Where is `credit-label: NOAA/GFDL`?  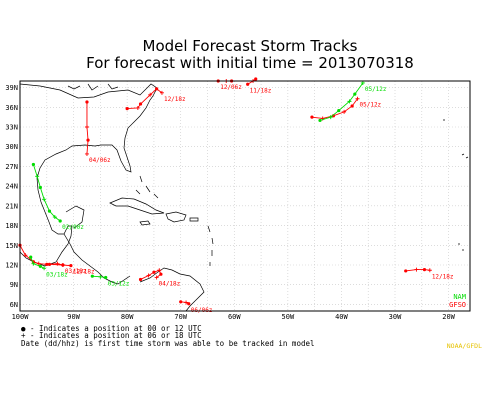
credit-label: NOAA/GFDL is located at coordinates (464, 346).